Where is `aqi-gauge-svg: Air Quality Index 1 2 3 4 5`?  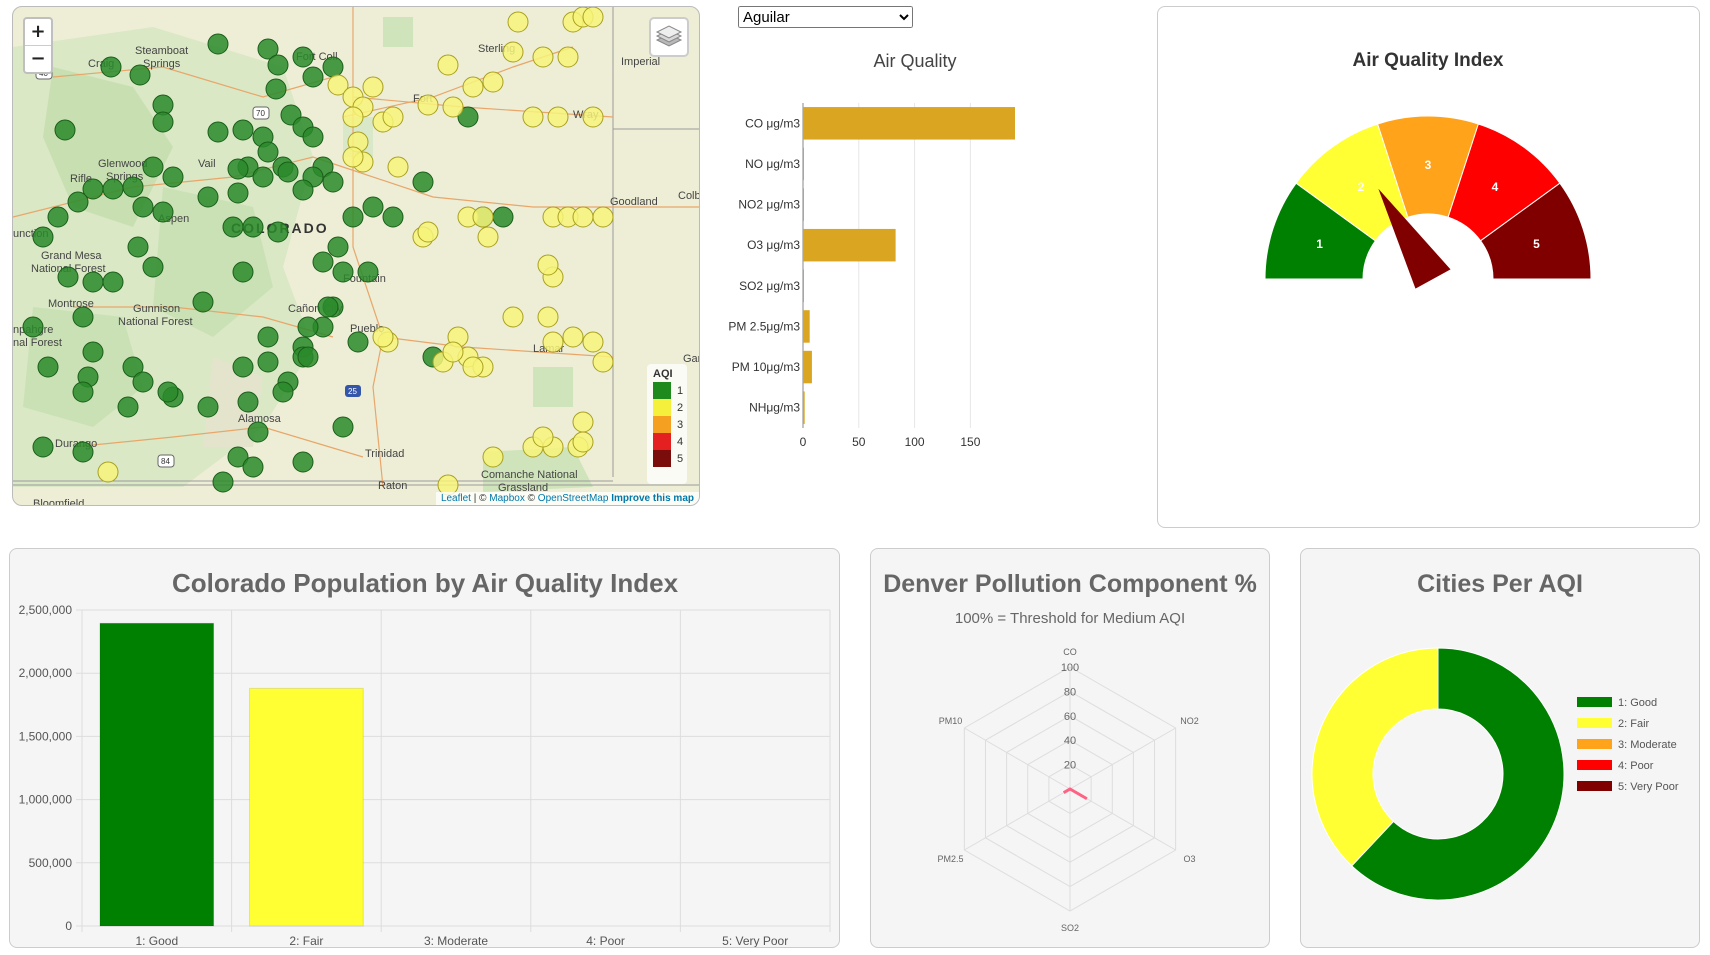
aqi-gauge-svg: Air Quality Index 1 2 3 4 5 is located at coordinates (1428, 169).